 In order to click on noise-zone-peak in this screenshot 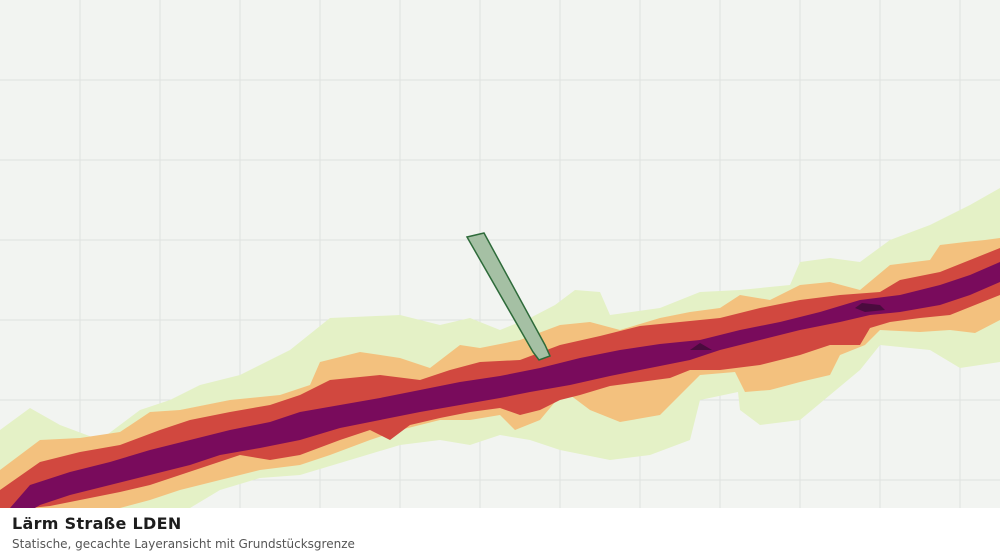, I will do `click(787, 326)`.